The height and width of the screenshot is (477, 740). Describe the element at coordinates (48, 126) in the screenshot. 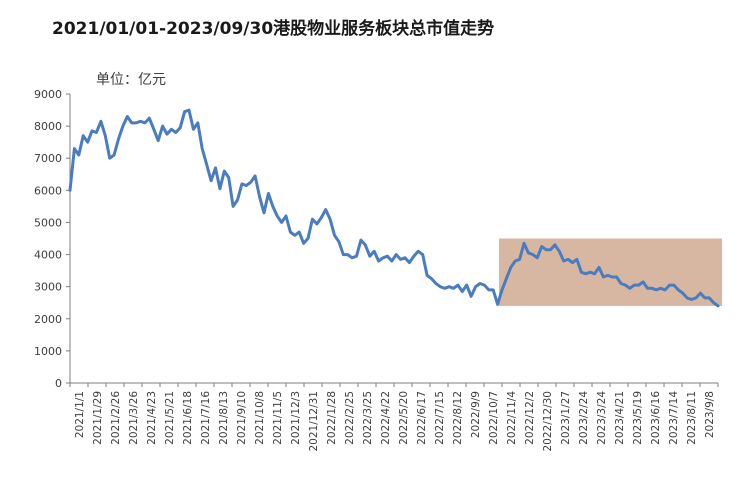

I see `y-tick-label: 8000` at that location.